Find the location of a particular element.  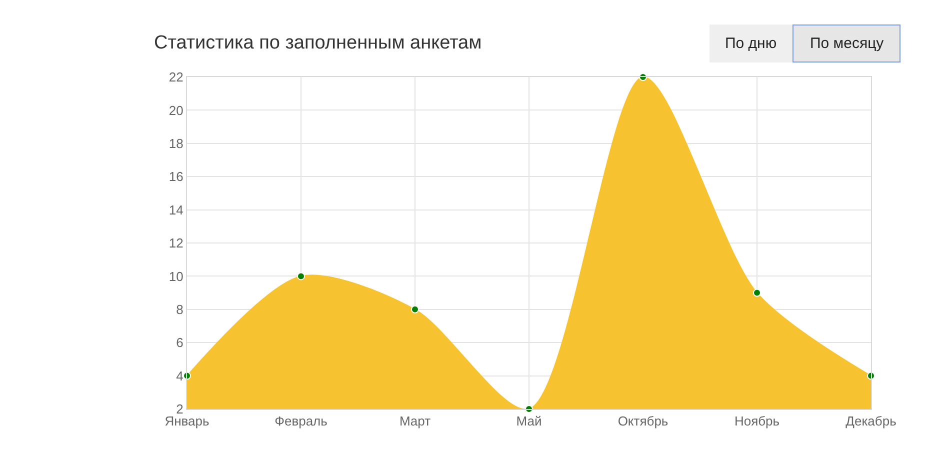

y-tick-label: 8 is located at coordinates (180, 309).